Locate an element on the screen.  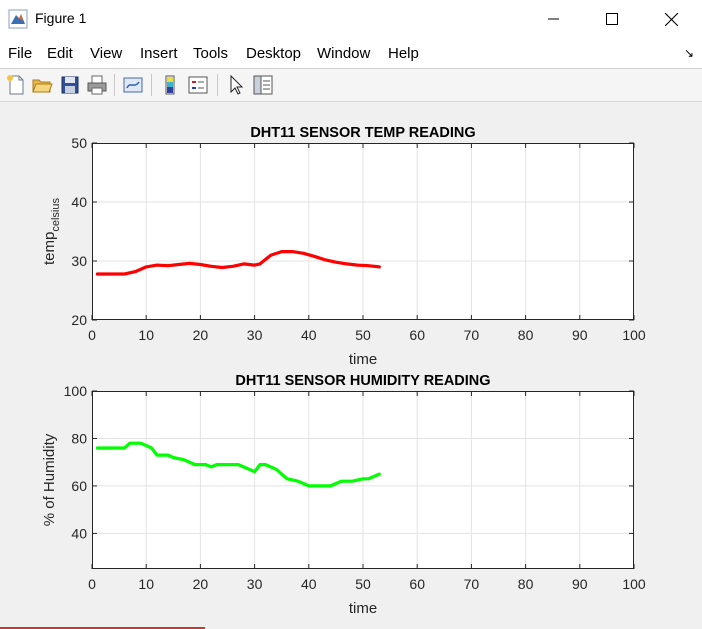
y-axis-label: % of Humidity is located at coordinates (49, 479).